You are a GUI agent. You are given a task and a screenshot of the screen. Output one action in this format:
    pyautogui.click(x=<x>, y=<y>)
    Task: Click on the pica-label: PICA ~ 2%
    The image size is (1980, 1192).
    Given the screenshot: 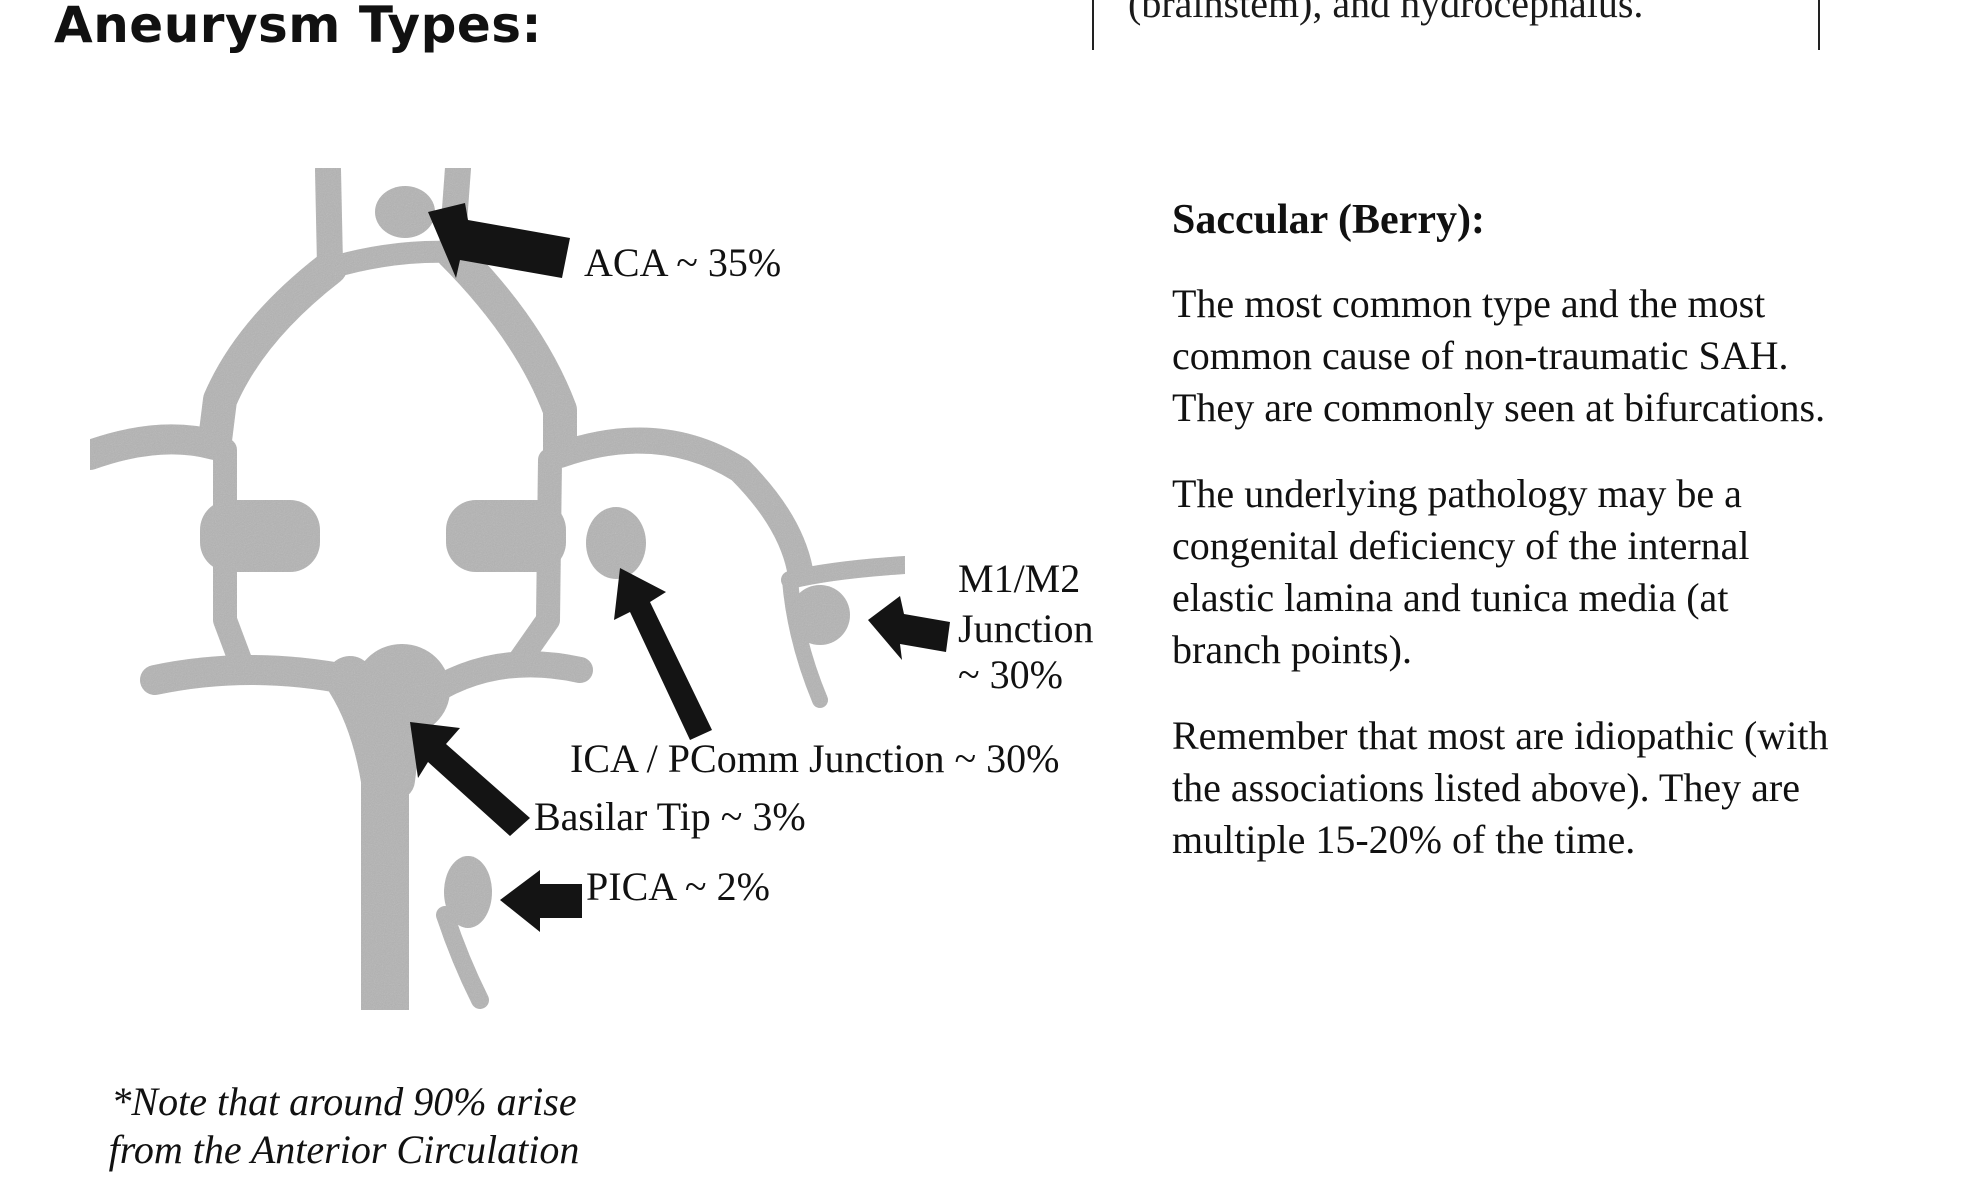 What is the action you would take?
    pyautogui.click(x=678, y=886)
    